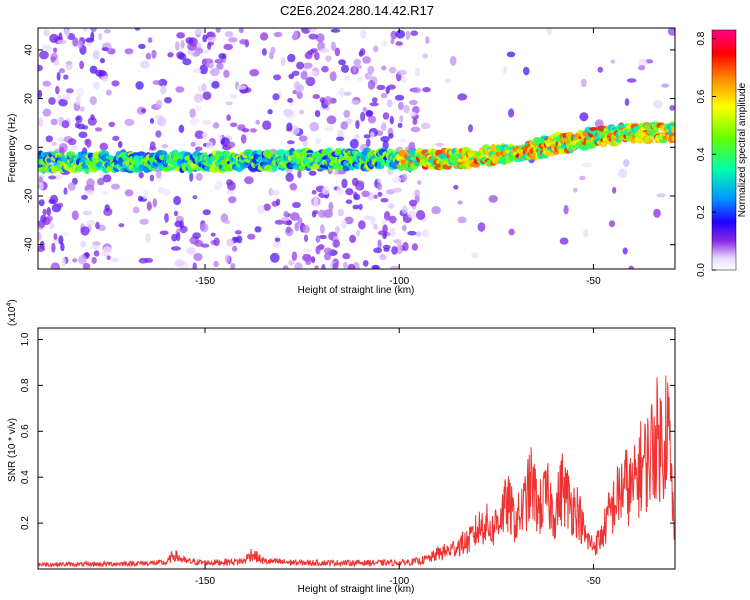 The height and width of the screenshot is (600, 750). What do you see at coordinates (12, 450) in the screenshot?
I see `snr-y-label: SNR (10 * v/v)` at bounding box center [12, 450].